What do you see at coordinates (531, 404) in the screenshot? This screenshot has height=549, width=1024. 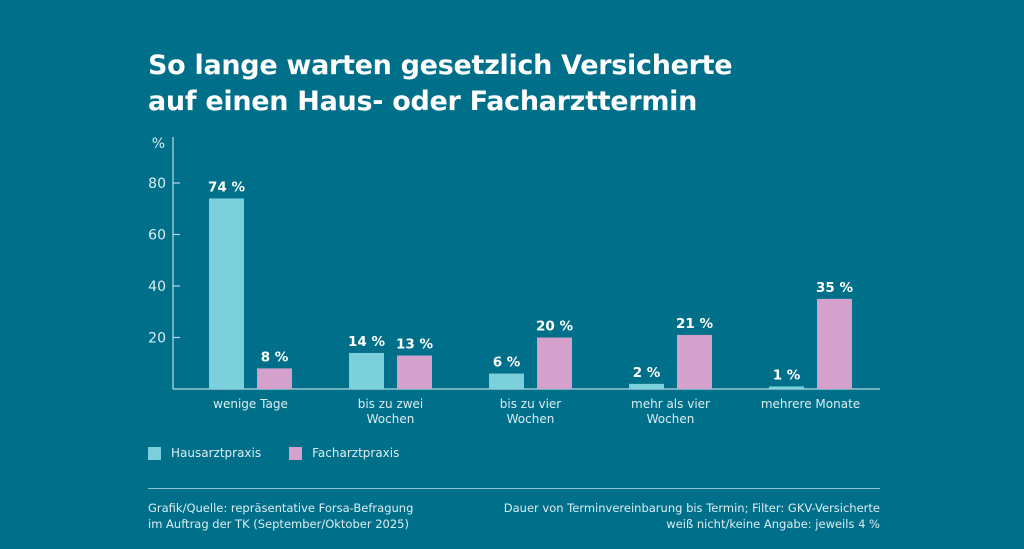 I see `category-label: bis zu vier` at bounding box center [531, 404].